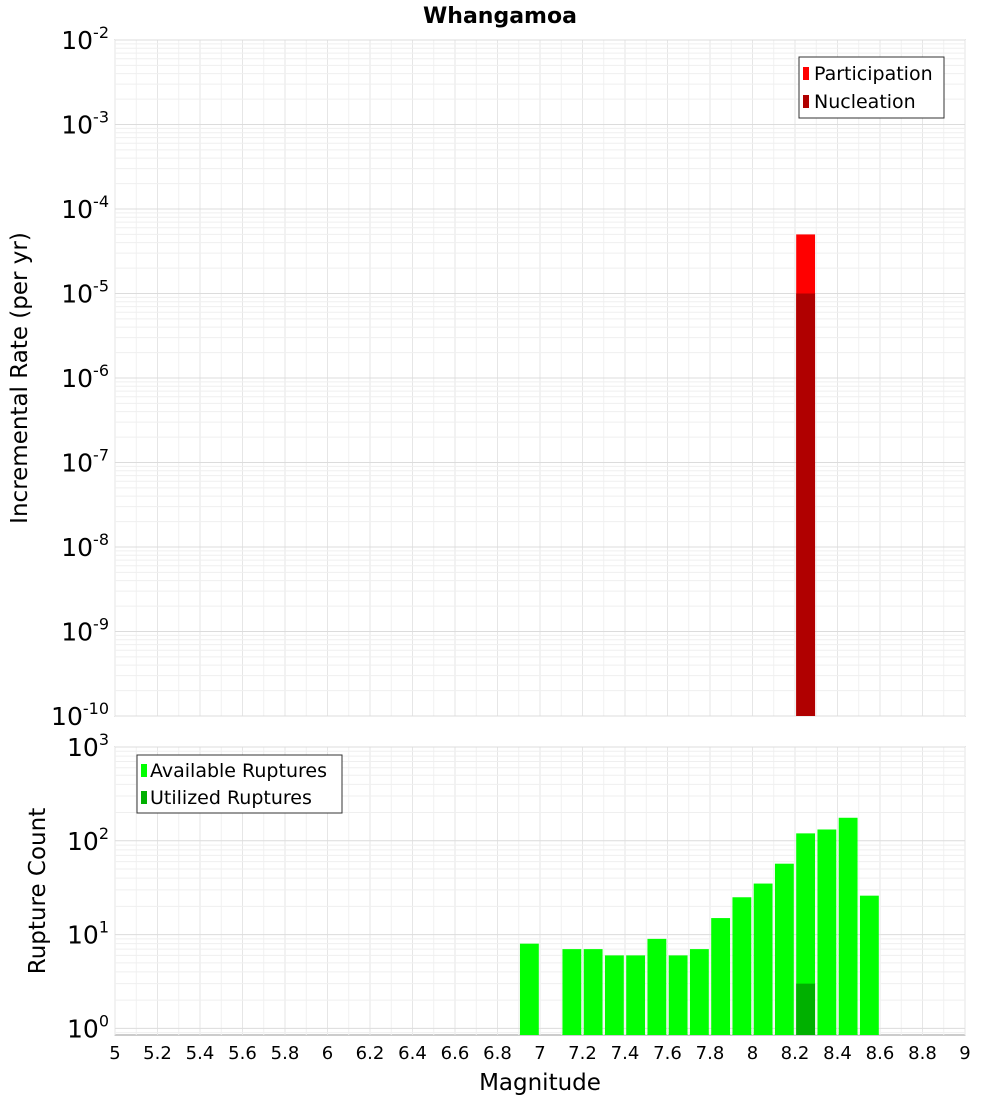 The width and height of the screenshot is (1000, 1100). Describe the element at coordinates (157, 1053) in the screenshot. I see `x-tick-label: 5.2` at that location.